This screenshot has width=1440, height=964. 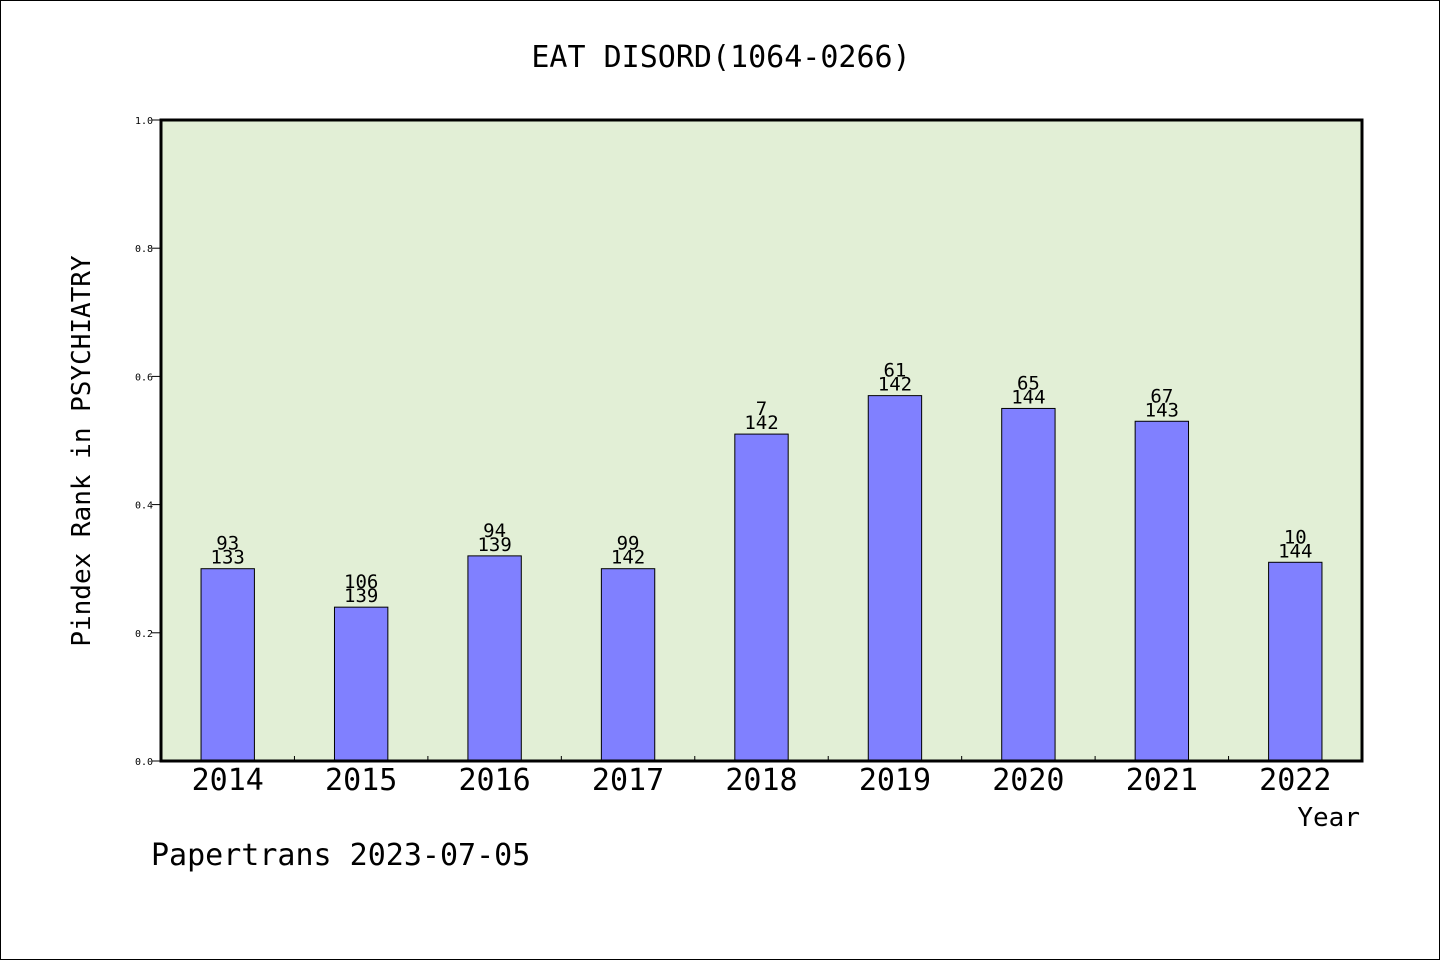 I want to click on bar-rank-label: 7, so click(x=761, y=409).